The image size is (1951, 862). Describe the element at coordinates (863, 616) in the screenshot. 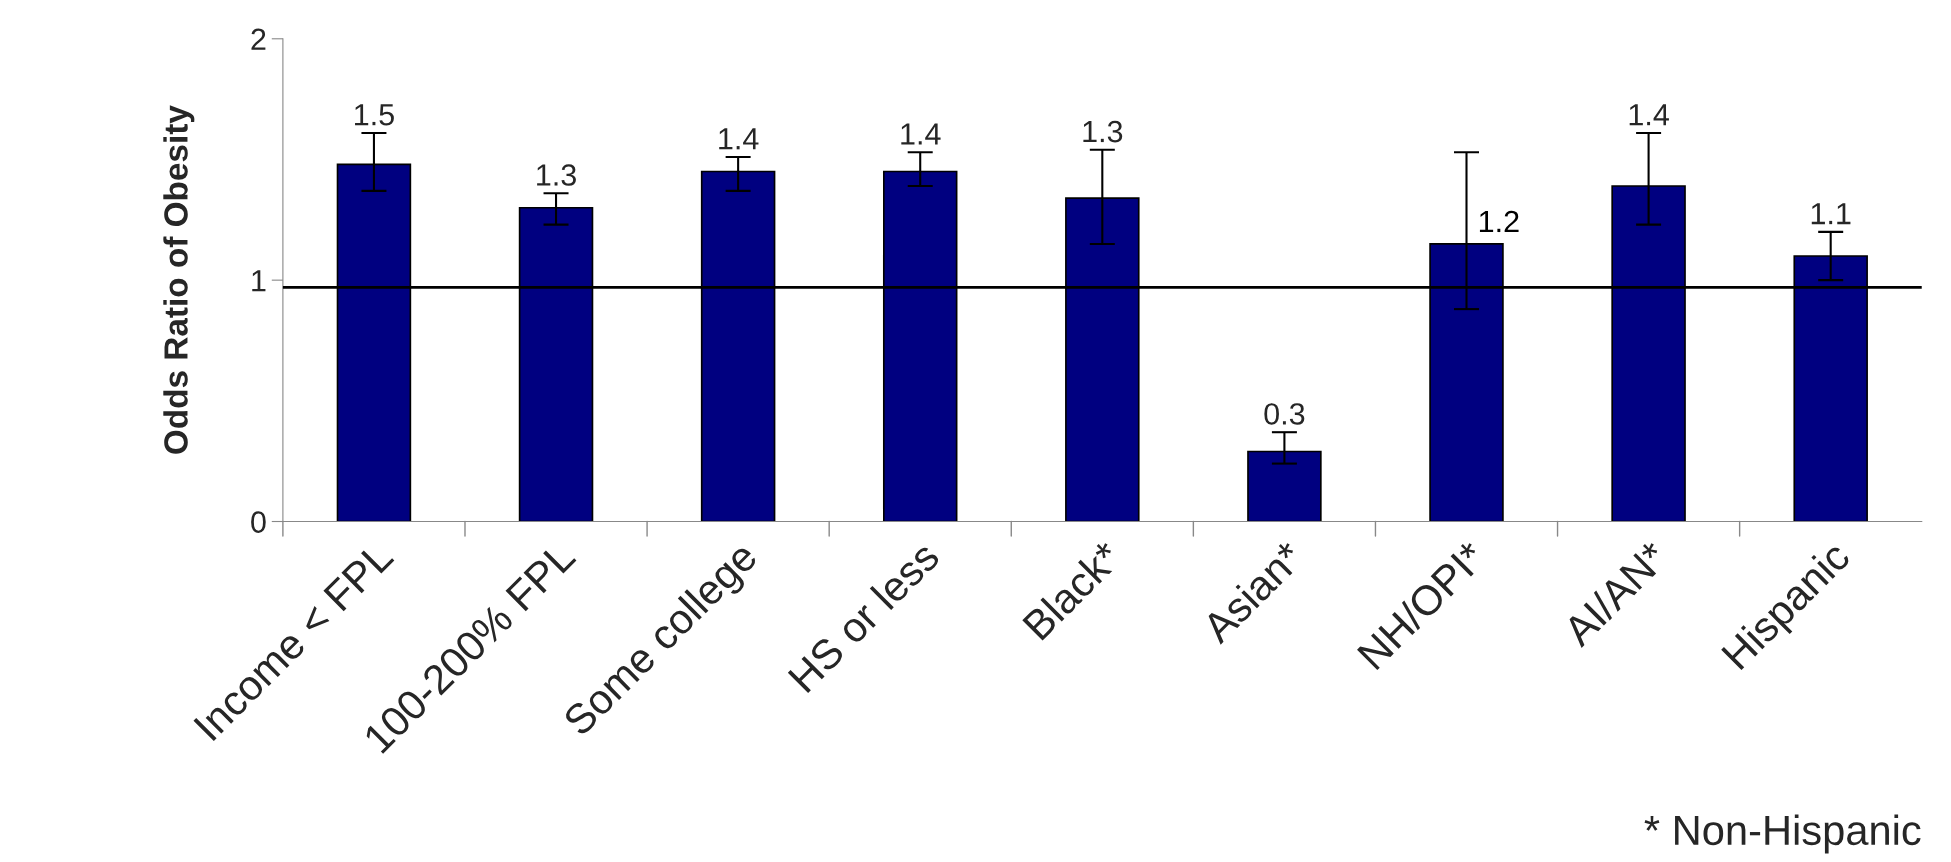

I see `x-tick-label: HS or less` at that location.